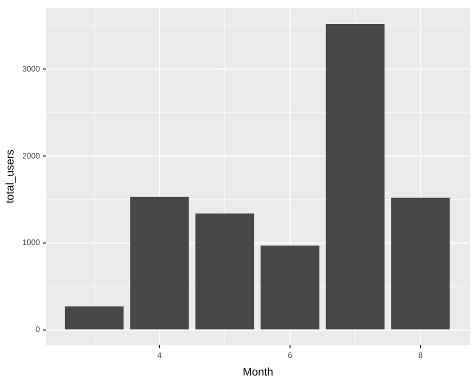 The width and height of the screenshot is (474, 383). I want to click on y-tick-label: 0, so click(38, 329).